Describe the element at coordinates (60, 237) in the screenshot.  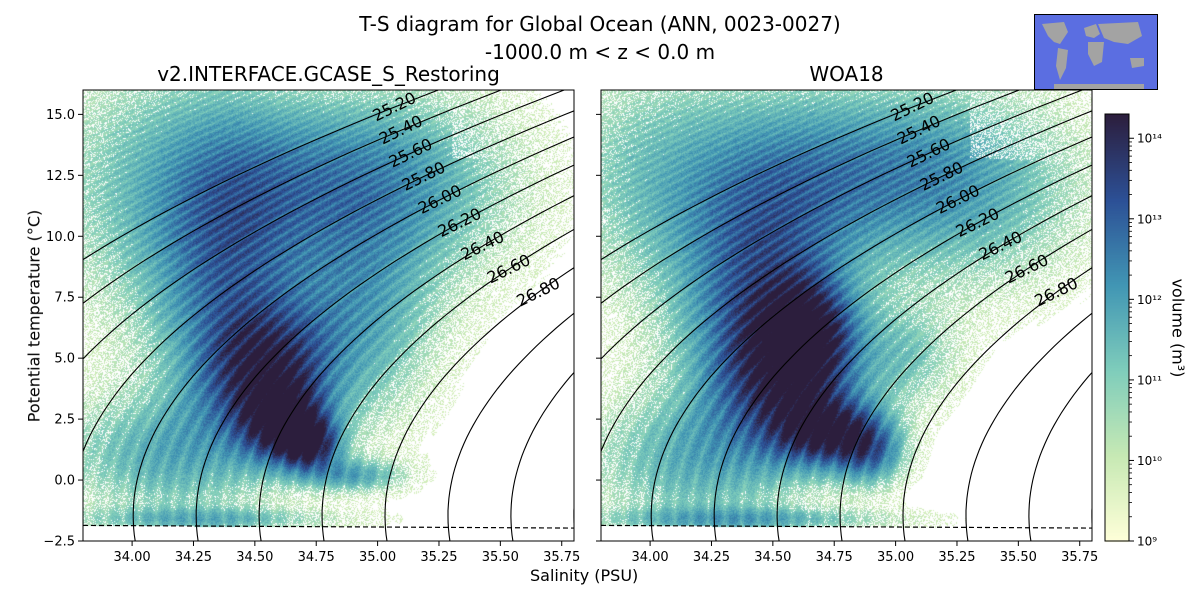
I see `y-tick-label: 10.0` at that location.